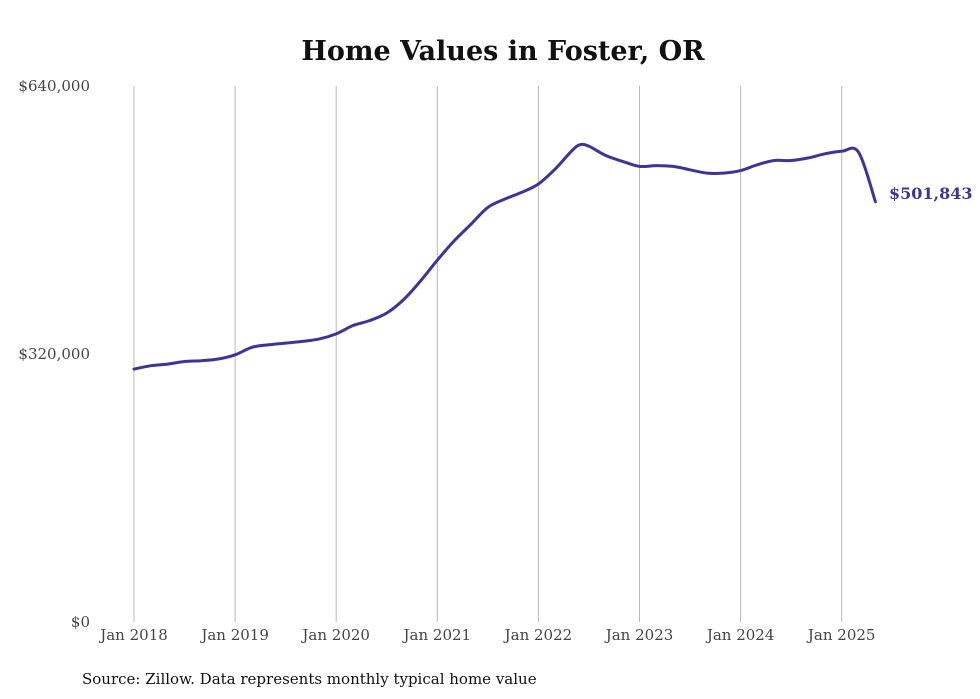 The image size is (980, 699). I want to click on x-tick-label: Jan 2022, so click(538, 635).